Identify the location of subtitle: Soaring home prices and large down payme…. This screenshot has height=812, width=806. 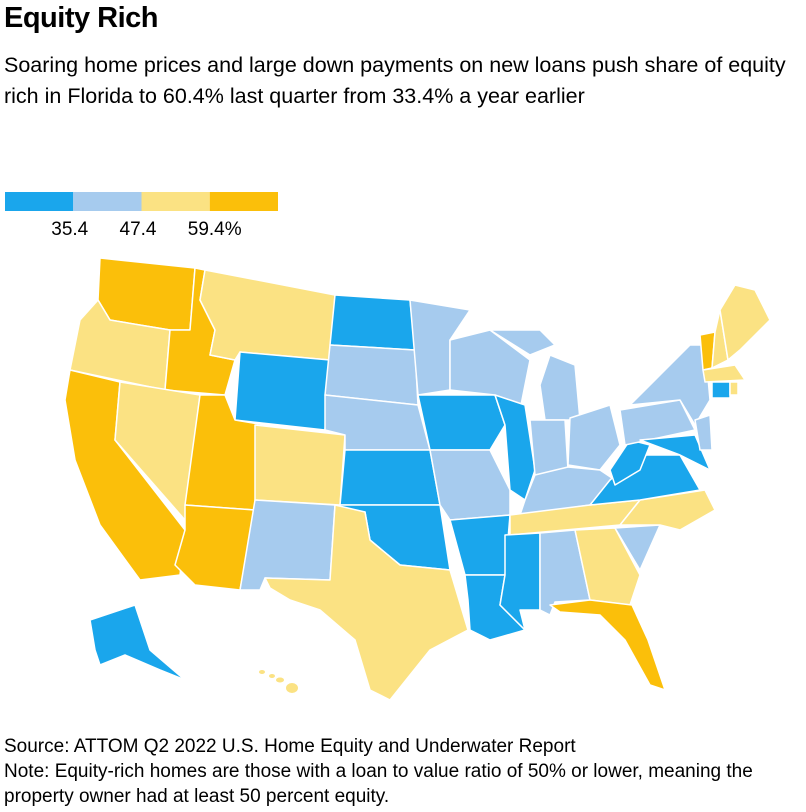
(395, 80).